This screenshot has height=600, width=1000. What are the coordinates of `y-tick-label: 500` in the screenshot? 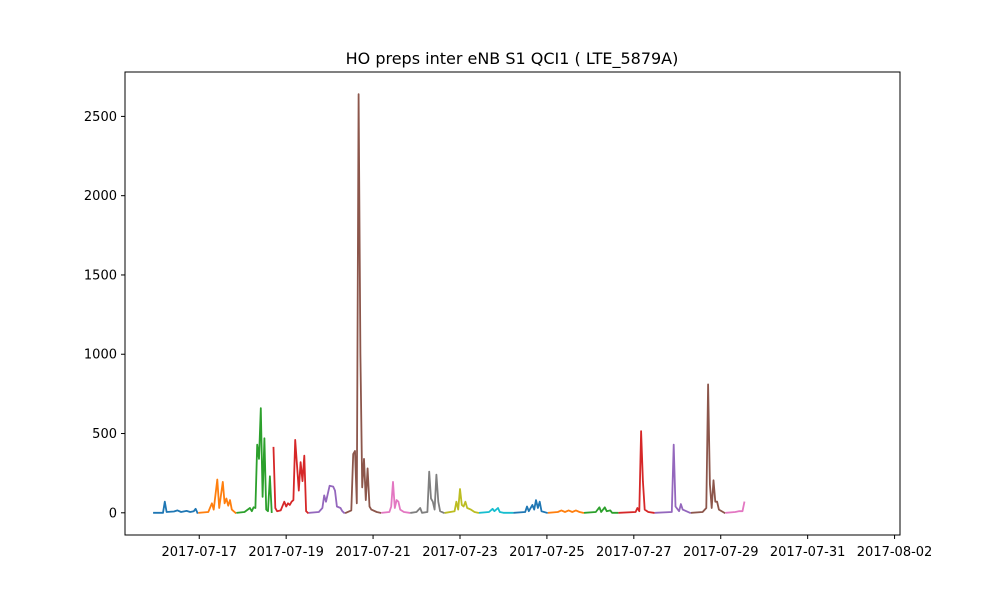 It's located at (104, 434).